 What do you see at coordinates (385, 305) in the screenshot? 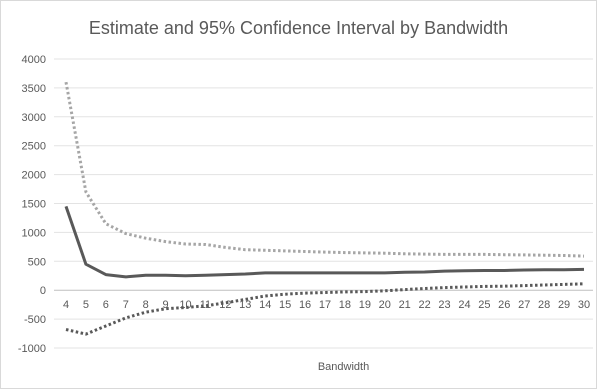
I see `x-tick-label: 20` at bounding box center [385, 305].